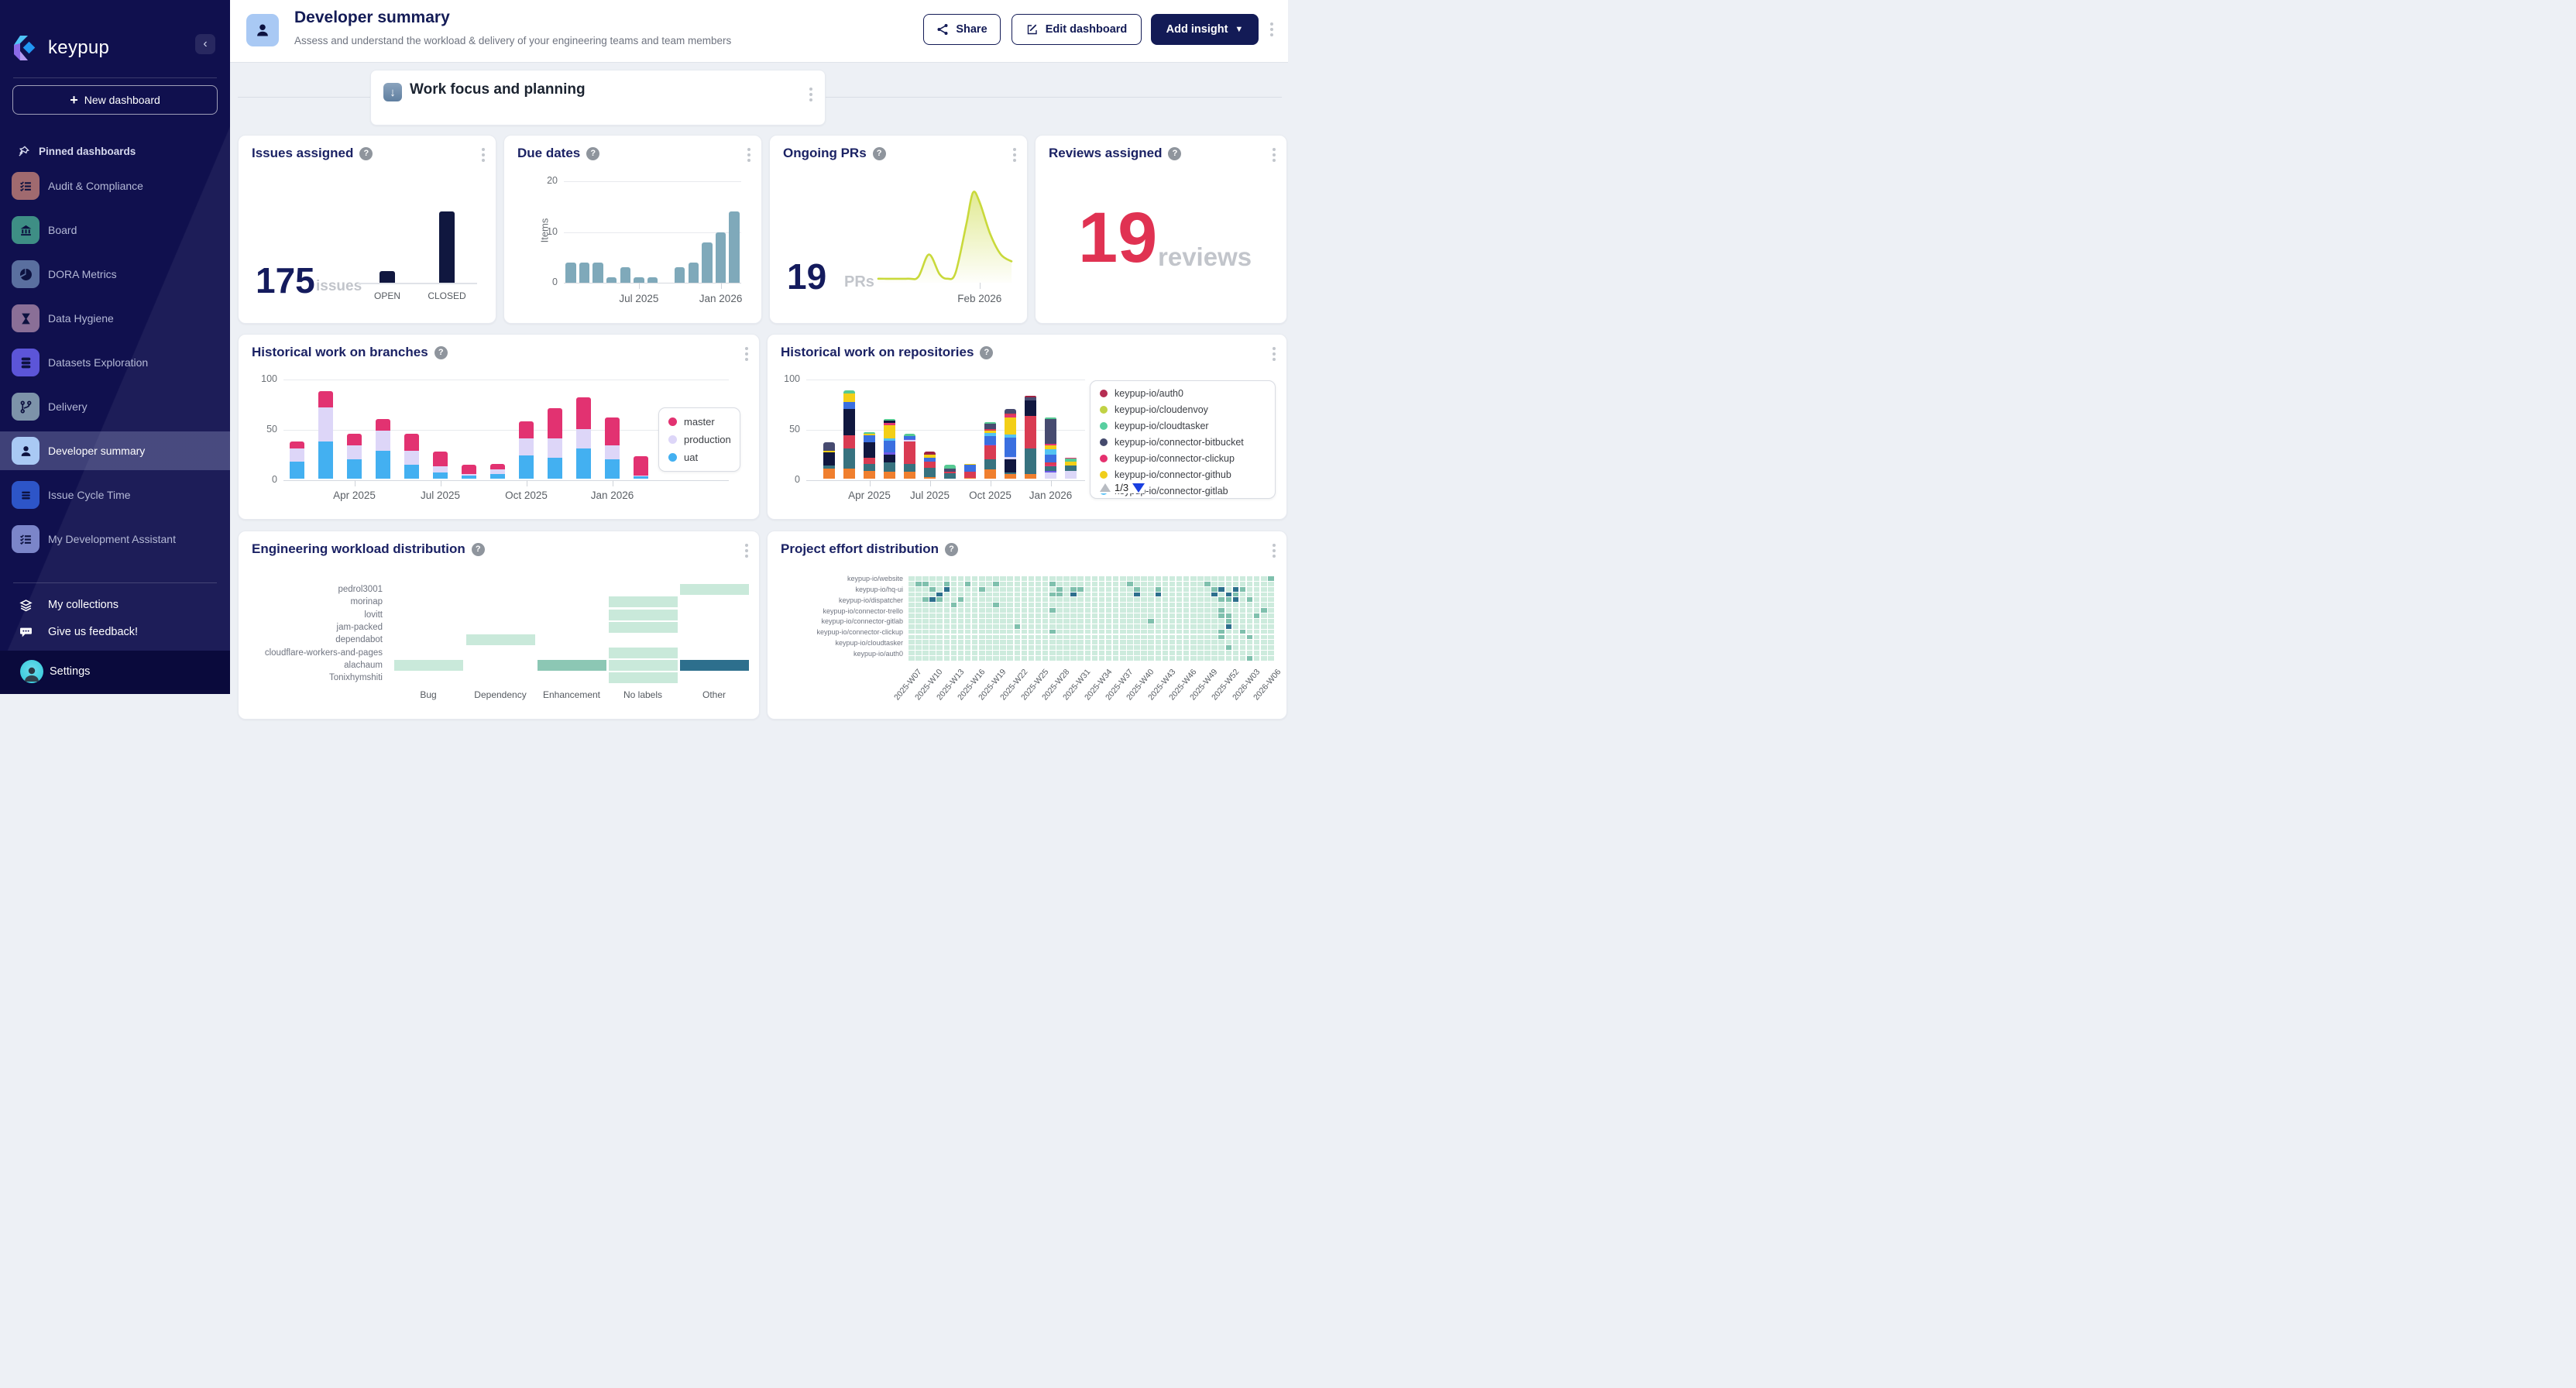 This screenshot has width=2576, height=1388. I want to click on sidebar-collapse-button: ‹, so click(205, 44).